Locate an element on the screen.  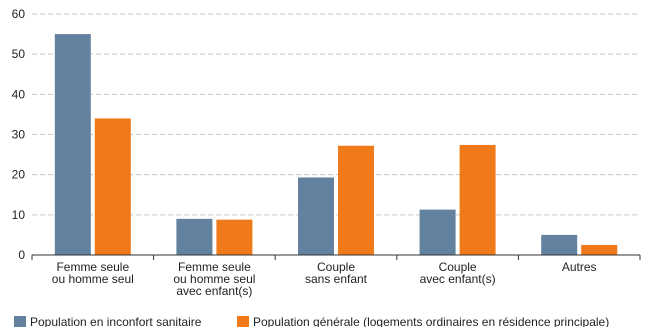
y-tick-label: 20 is located at coordinates (19, 175).